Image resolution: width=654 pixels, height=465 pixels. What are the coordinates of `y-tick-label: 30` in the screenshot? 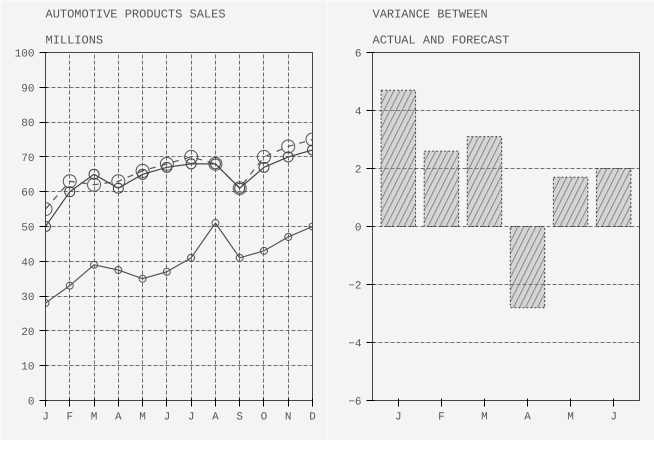 It's located at (27, 298).